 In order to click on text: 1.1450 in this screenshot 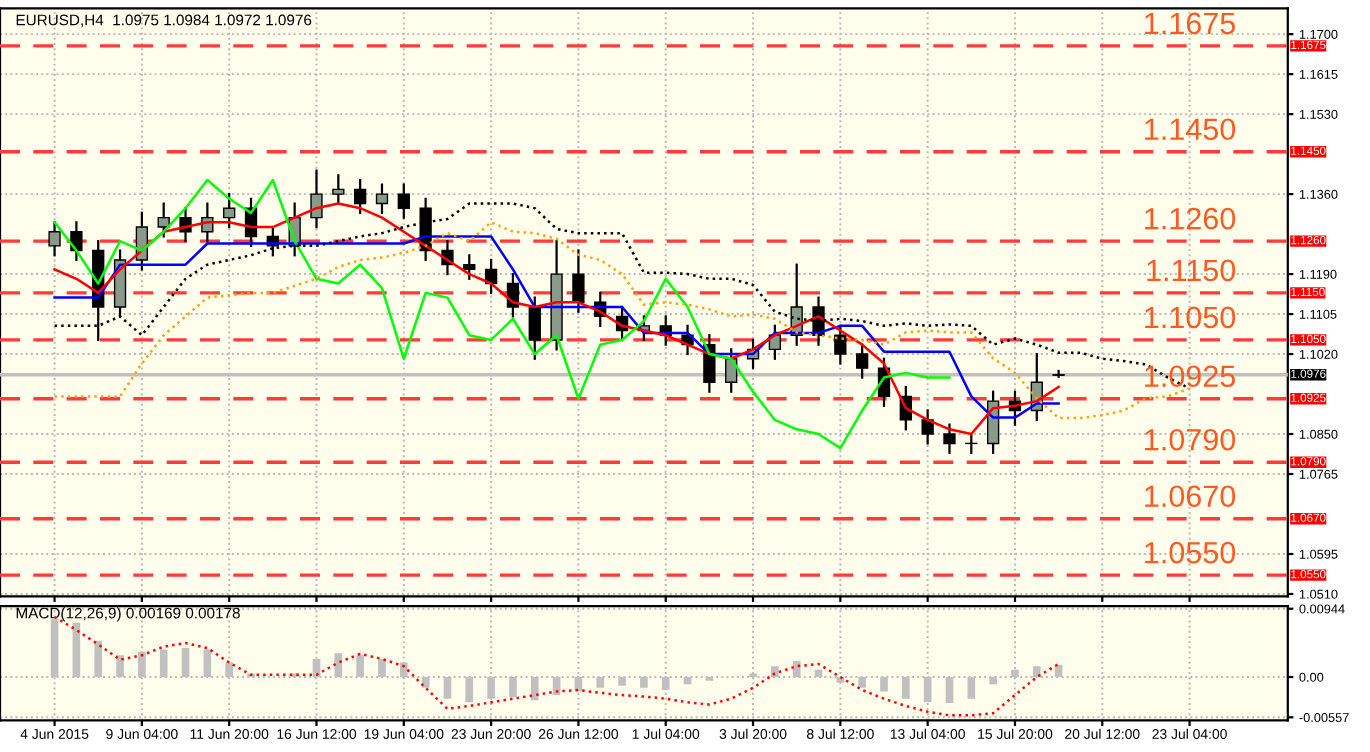, I will do `click(1190, 129)`.